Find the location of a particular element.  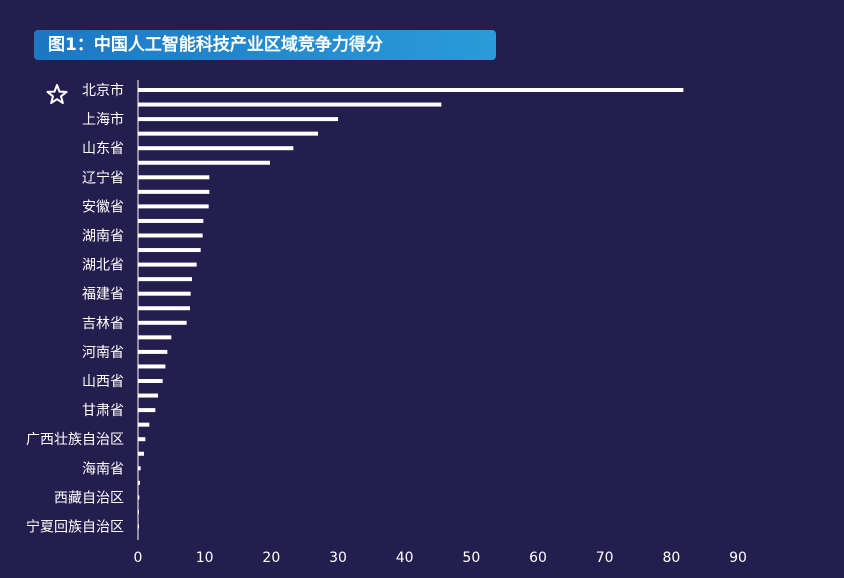

category-label-11: 甘肃省 is located at coordinates (103, 411).